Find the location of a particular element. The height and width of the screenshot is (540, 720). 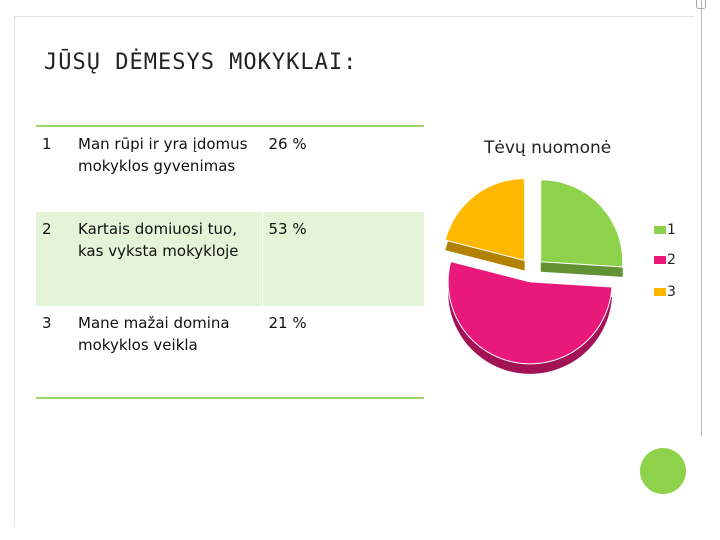

frame-line-top is located at coordinates (354, 16).